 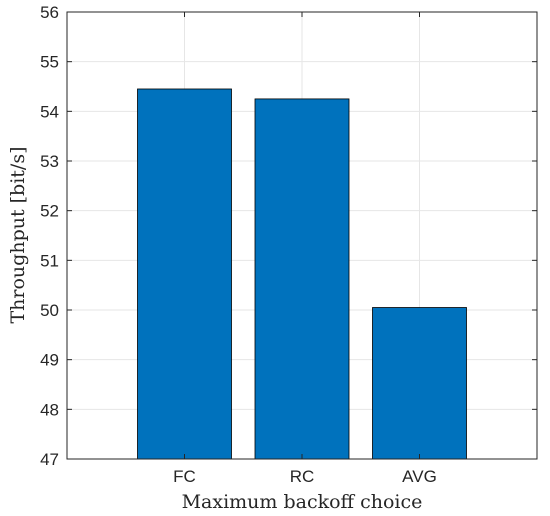 I want to click on x-axis-label: Maximum backoff choice, so click(x=302, y=502).